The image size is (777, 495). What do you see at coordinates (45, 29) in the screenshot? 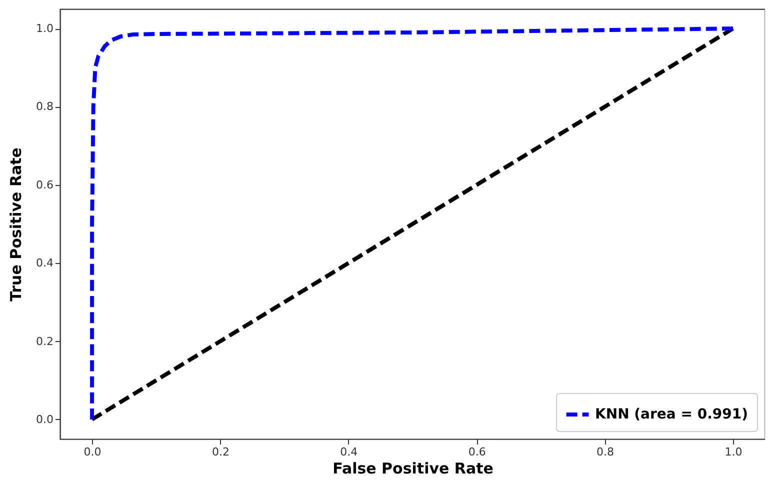
I see `y-tick-label: 1.0` at bounding box center [45, 29].